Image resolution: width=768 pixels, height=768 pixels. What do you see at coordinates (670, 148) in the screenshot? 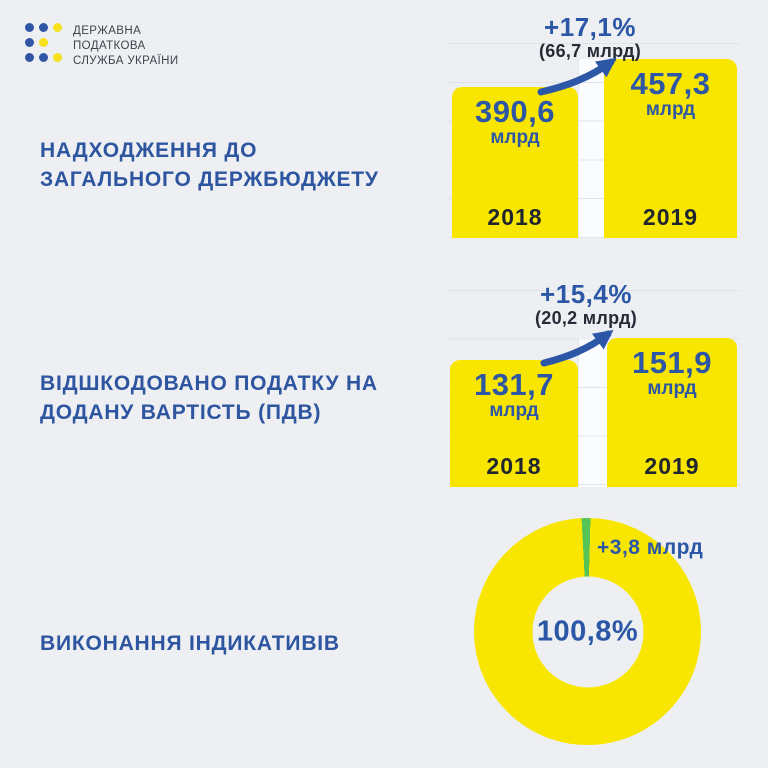
I see `bar-2019-budget-revenue: 457,3 млрд 2019` at bounding box center [670, 148].